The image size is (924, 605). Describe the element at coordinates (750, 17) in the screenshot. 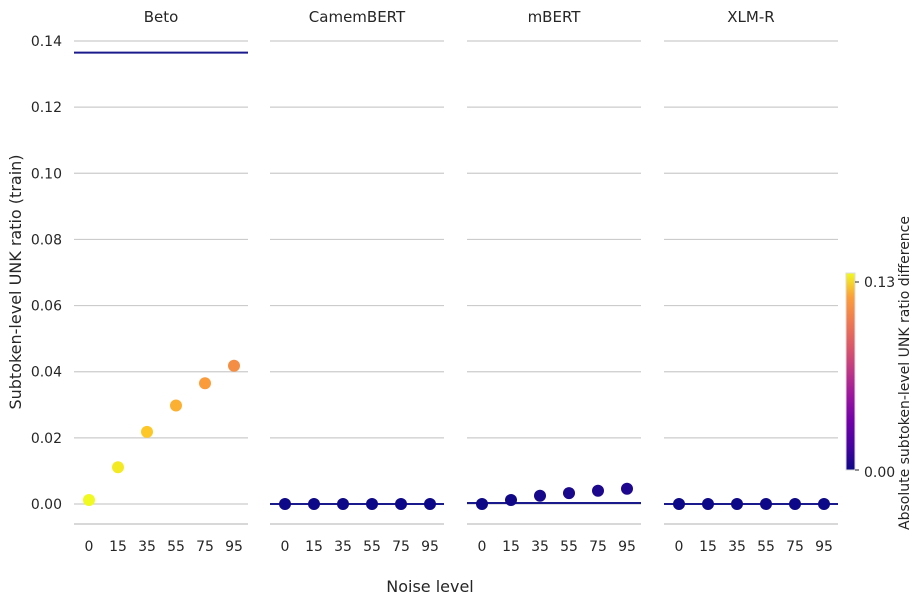

I see `panel-title: XLM-R` at that location.